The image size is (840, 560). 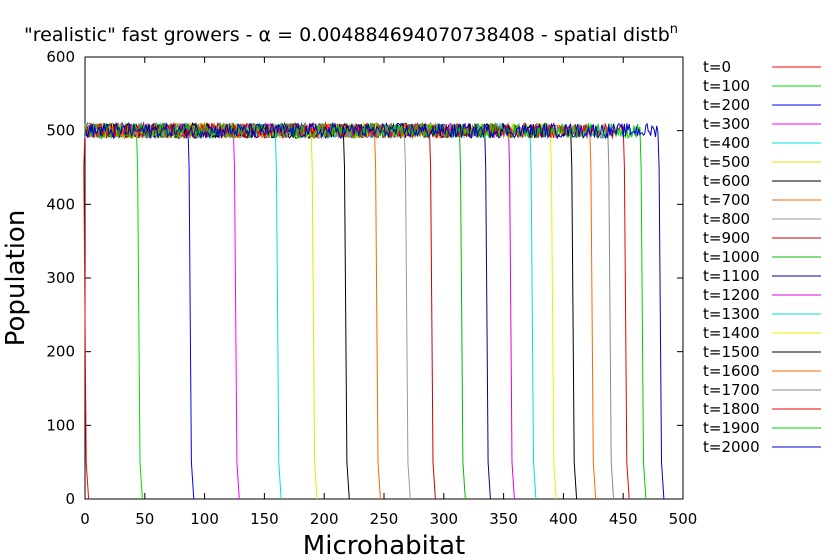 I want to click on legend-label-t-0: t=0, so click(x=717, y=67).